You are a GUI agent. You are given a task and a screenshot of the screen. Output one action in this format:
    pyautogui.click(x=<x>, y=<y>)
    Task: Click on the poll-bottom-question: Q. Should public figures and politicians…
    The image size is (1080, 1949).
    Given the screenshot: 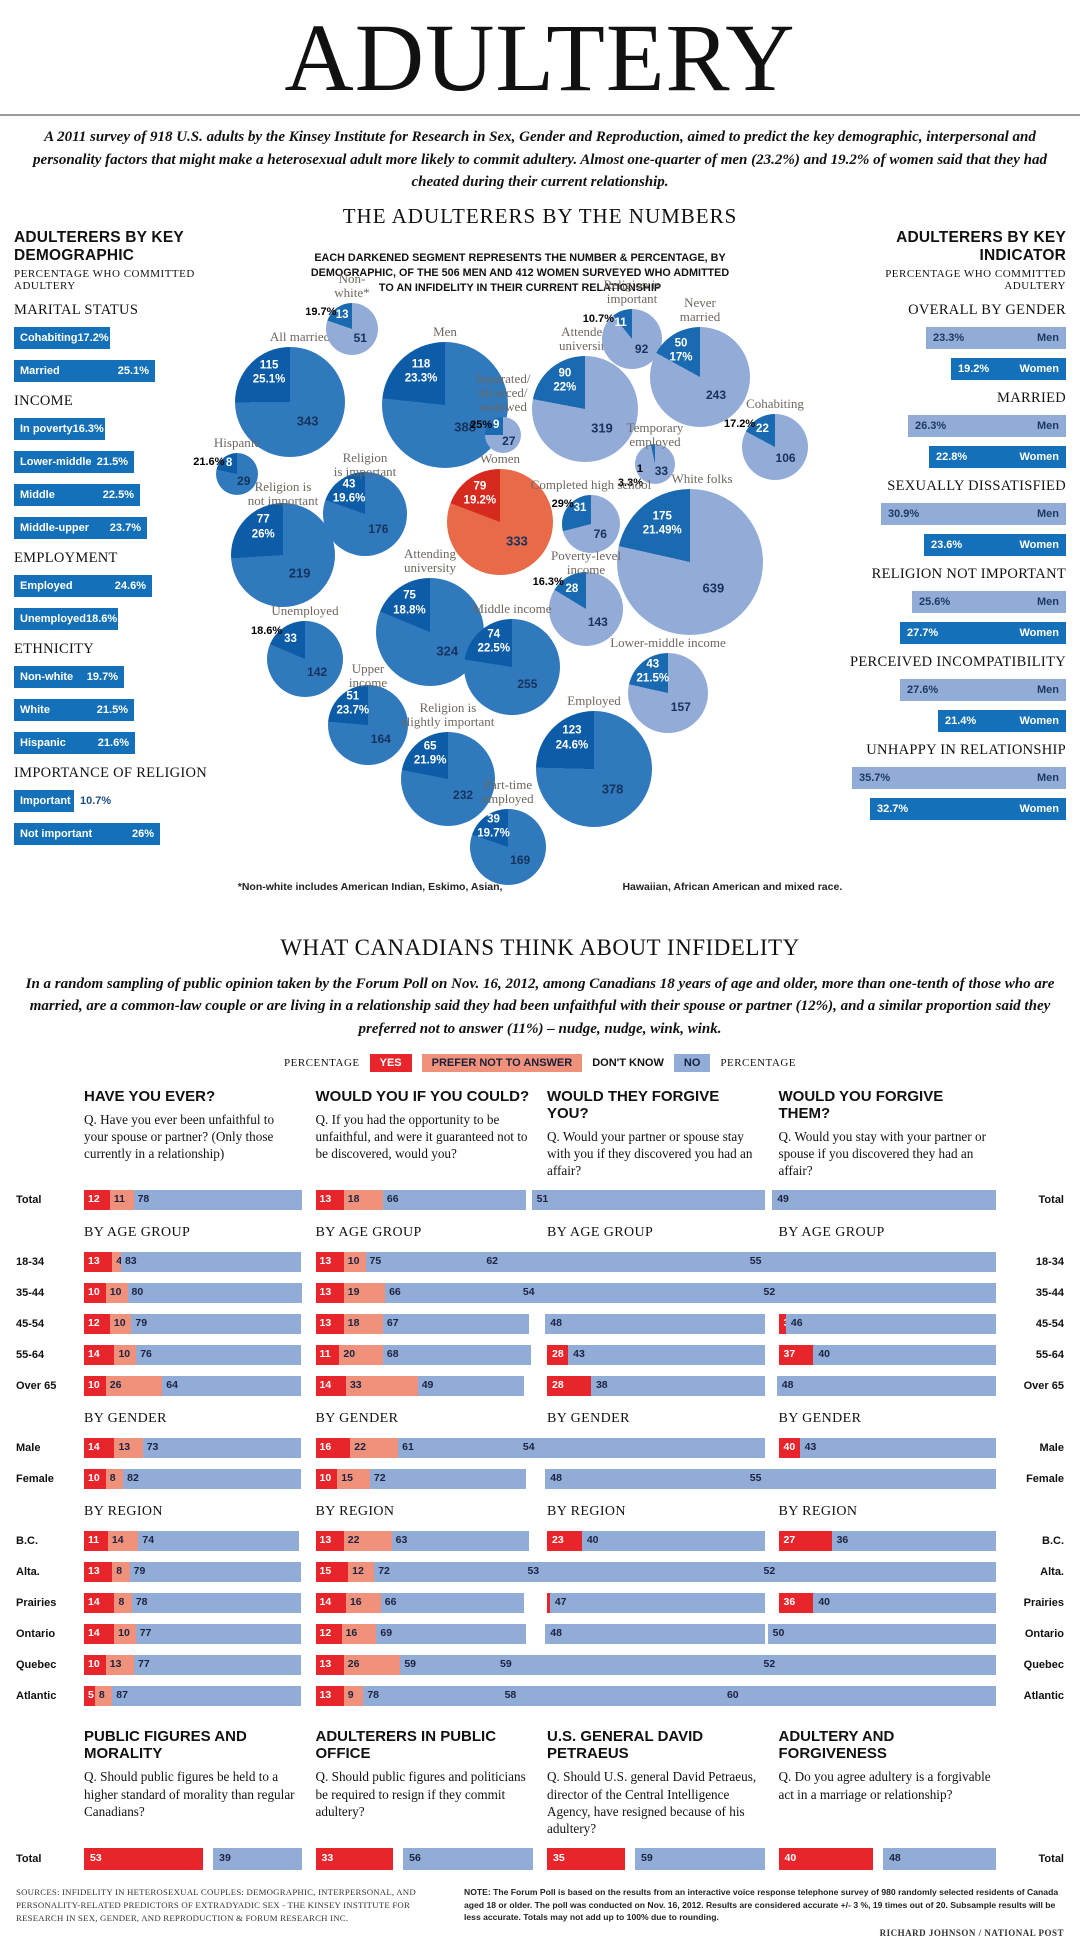 What is the action you would take?
    pyautogui.click(x=420, y=1794)
    